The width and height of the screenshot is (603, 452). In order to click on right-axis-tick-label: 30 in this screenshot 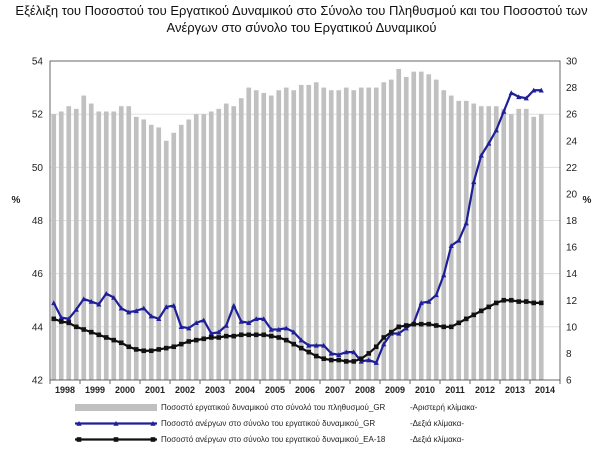, I will do `click(572, 62)`.